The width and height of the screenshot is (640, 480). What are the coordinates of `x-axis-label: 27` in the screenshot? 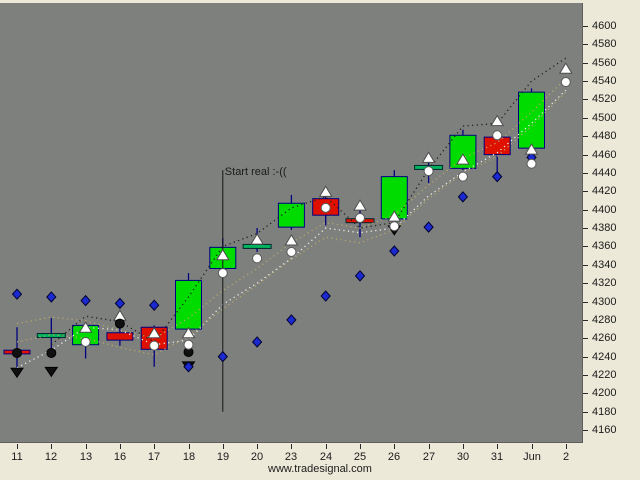 It's located at (429, 457).